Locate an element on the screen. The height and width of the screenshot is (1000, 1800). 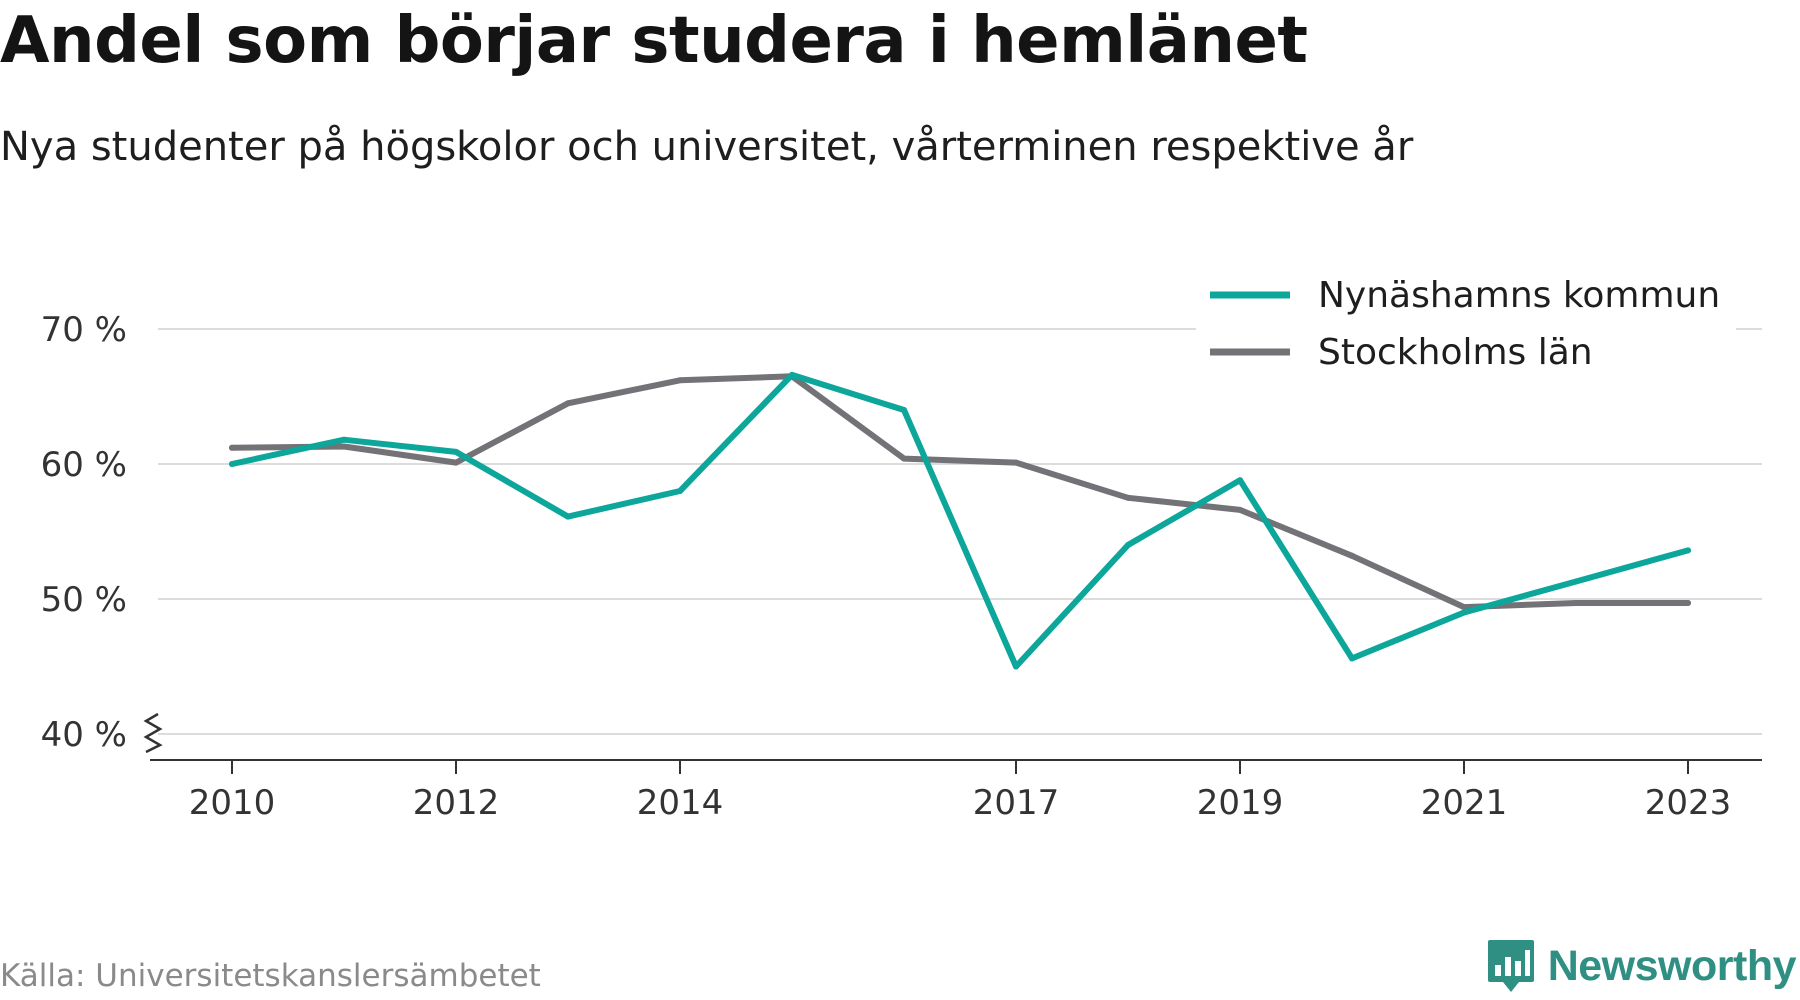
data-point-0-2012 is located at coordinates (456, 451).